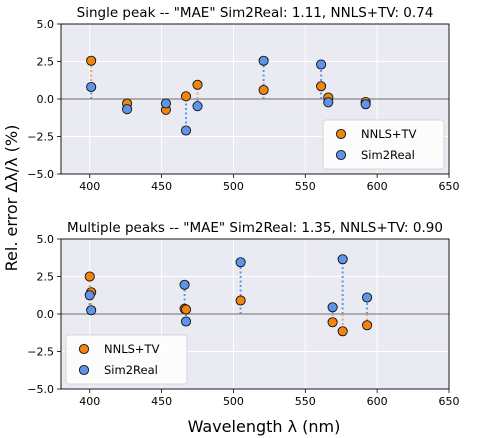 Image resolution: width=498 pixels, height=438 pixels. I want to click on y-axis-label: Rel. error Δλ/λ (%), so click(11, 198).